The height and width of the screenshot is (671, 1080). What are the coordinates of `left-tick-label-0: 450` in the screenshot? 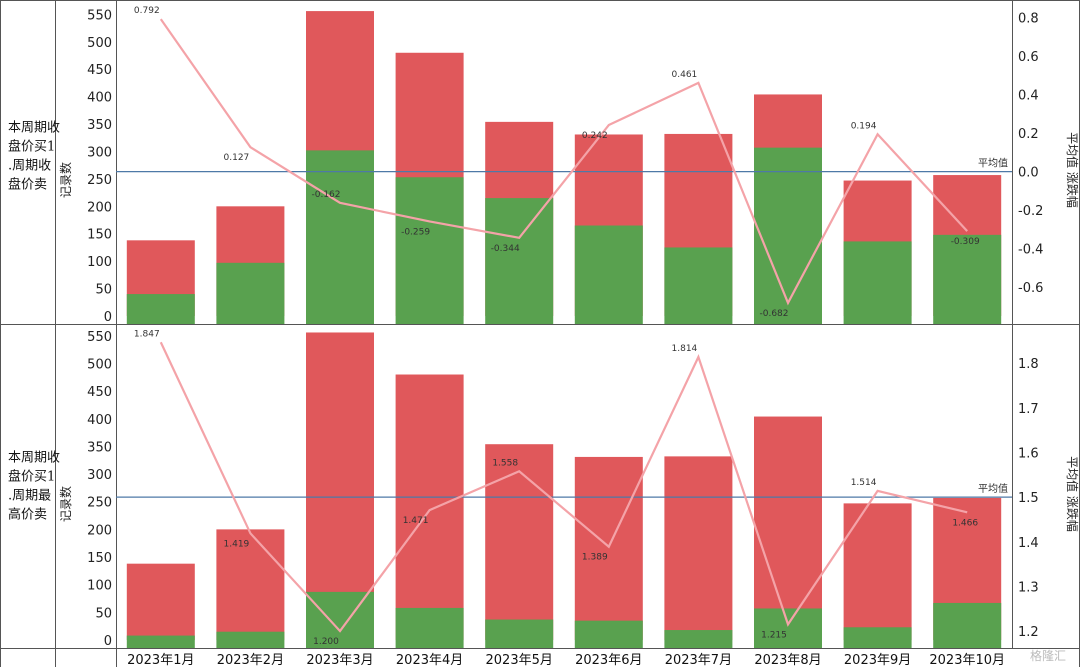 It's located at (99, 70).